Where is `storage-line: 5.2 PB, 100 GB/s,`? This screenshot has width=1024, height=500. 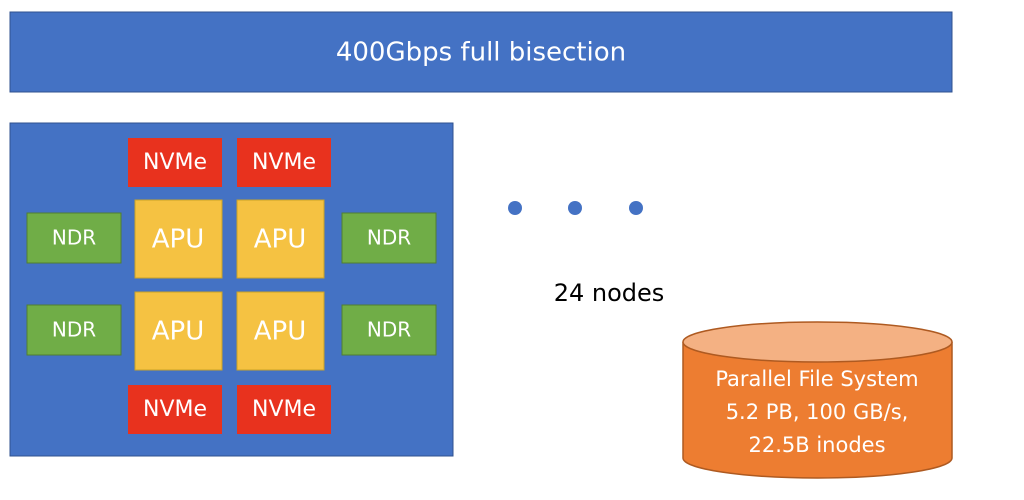 storage-line: 5.2 PB, 100 GB/s, is located at coordinates (817, 412).